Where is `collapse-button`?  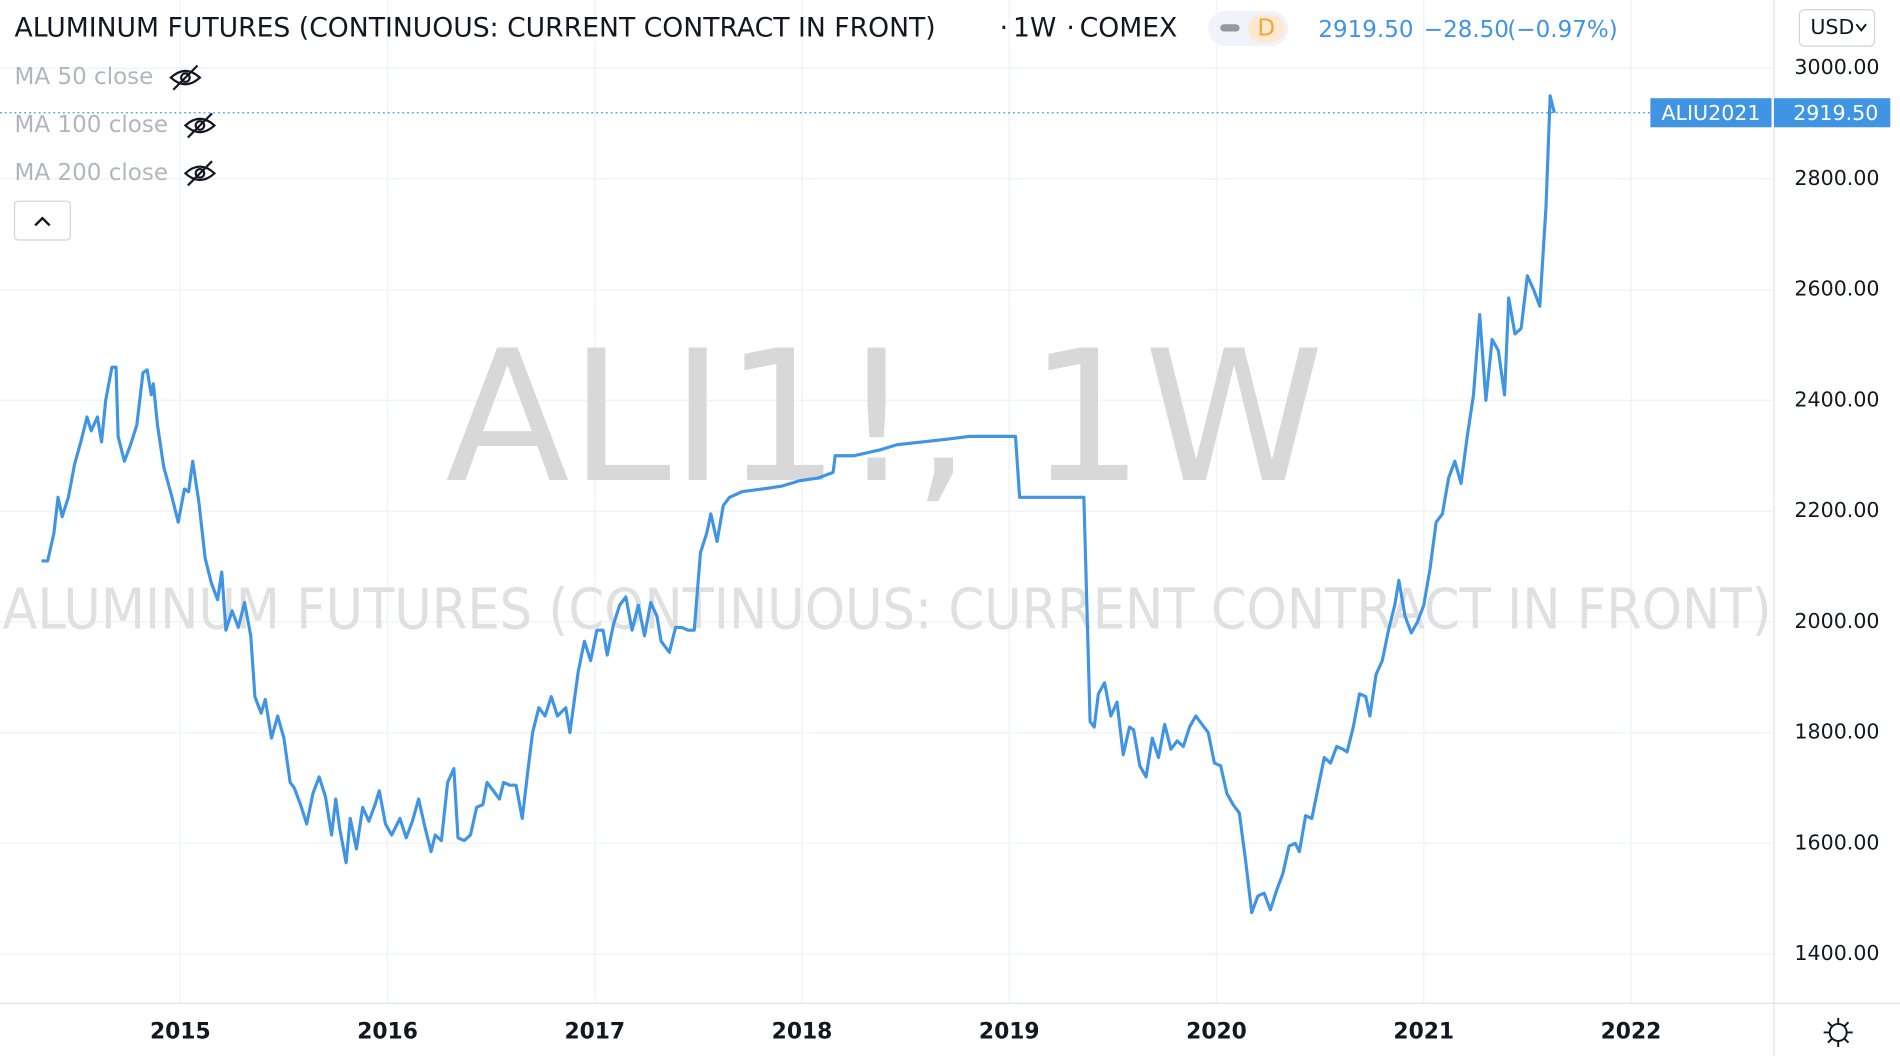 collapse-button is located at coordinates (42, 220).